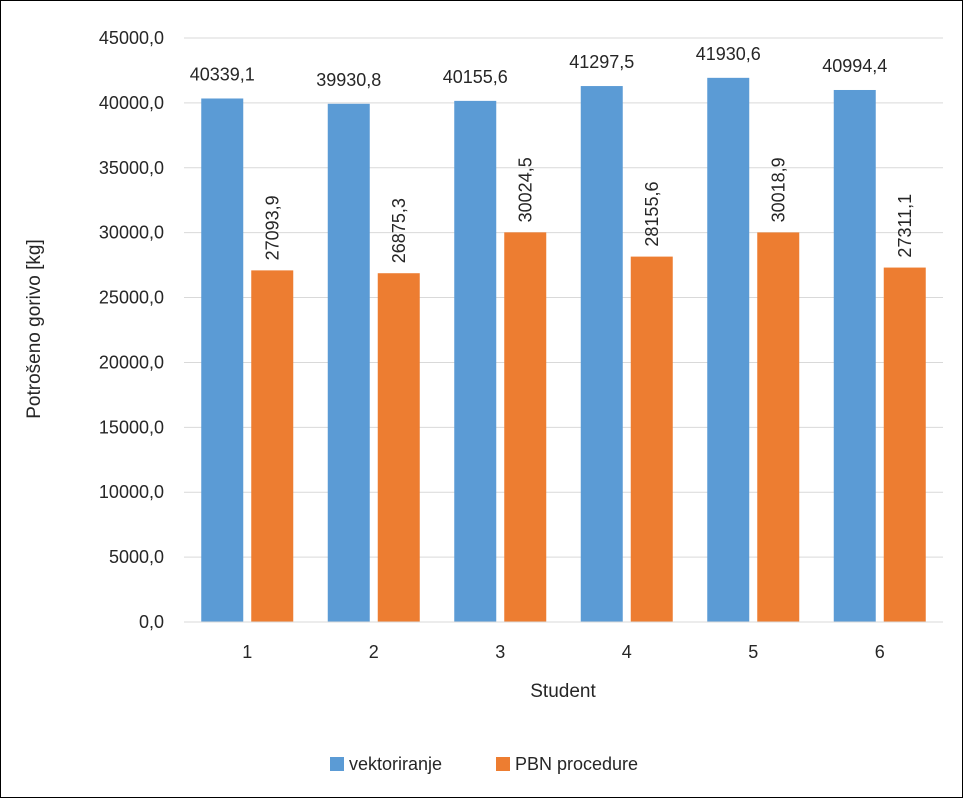 This screenshot has height=798, width=963. I want to click on data-label: 40339,1, so click(222, 74).